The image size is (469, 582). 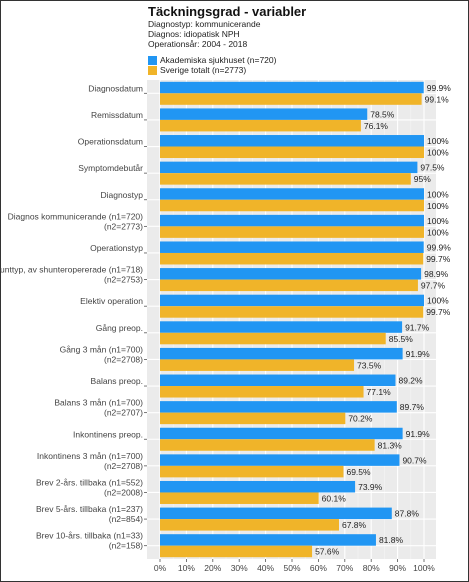 What do you see at coordinates (90, 461) in the screenshot?
I see `category-label: Inkontinens 3 mån (n1=700) (n2=2708)` at bounding box center [90, 461].